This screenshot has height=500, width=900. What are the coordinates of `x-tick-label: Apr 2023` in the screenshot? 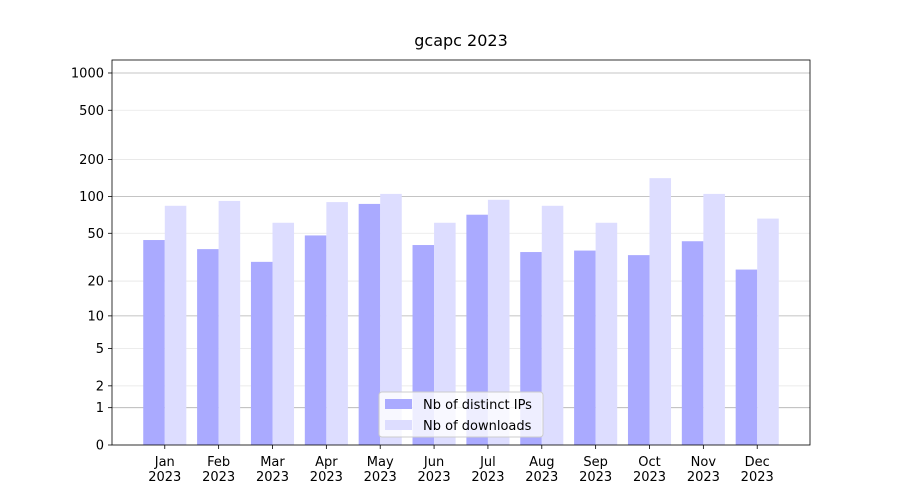 It's located at (326, 470).